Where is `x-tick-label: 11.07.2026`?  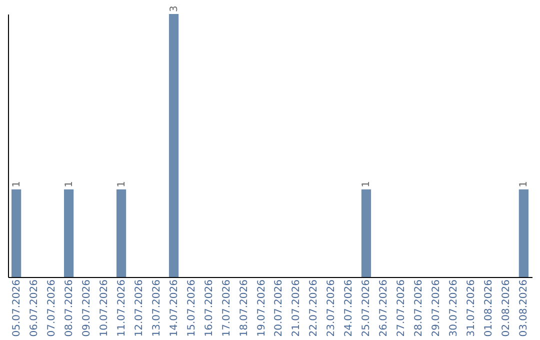 x-tick-label: 11.07.2026 is located at coordinates (122, 308).